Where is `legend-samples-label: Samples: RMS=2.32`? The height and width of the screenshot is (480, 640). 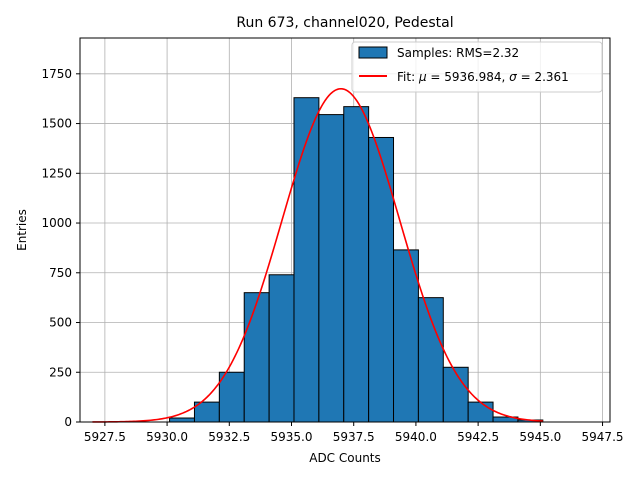 legend-samples-label: Samples: RMS=2.32 is located at coordinates (458, 53).